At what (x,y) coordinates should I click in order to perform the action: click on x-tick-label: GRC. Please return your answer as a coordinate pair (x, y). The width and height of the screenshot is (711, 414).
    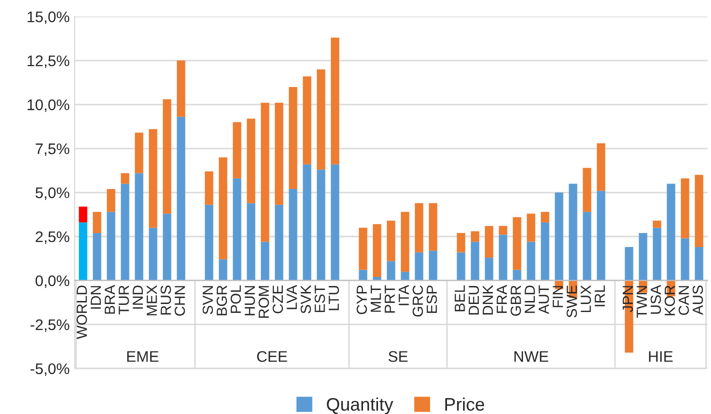
    Looking at the image, I should click on (417, 301).